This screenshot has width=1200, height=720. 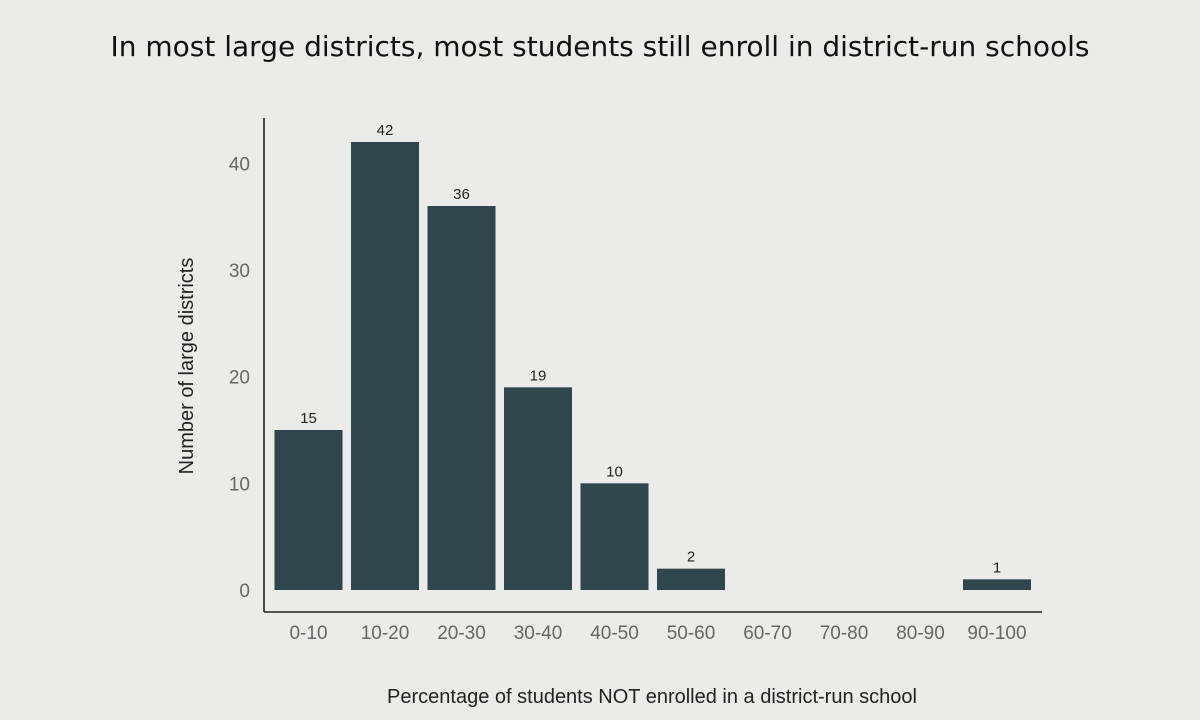 I want to click on y-axis-label: Number of large districts, so click(x=187, y=366).